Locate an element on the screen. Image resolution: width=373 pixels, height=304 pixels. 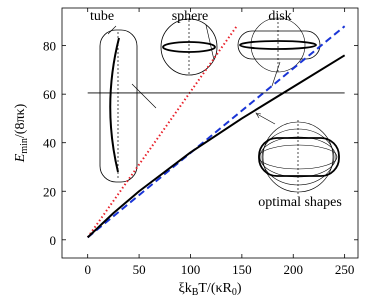
y-tick-label: 0 is located at coordinates (53, 240).